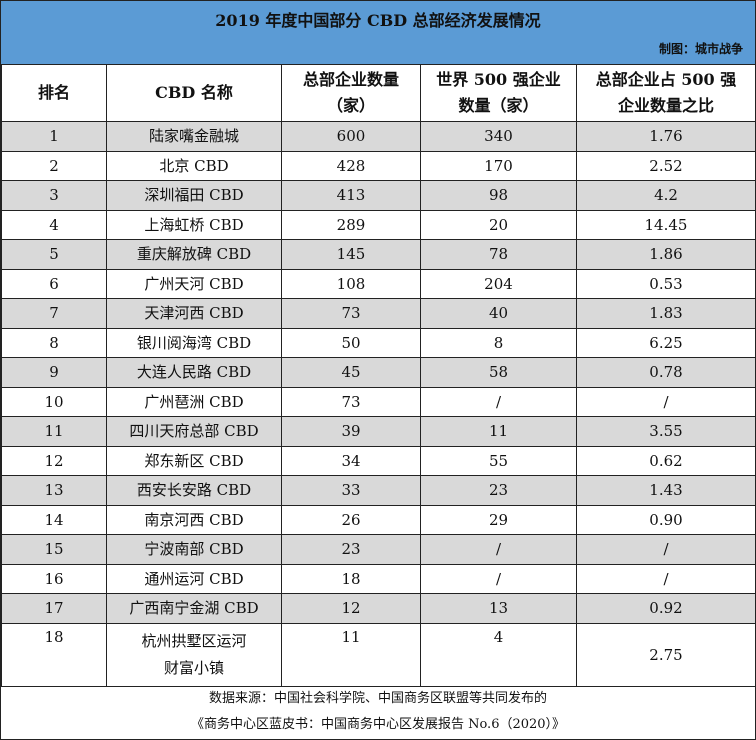  Describe the element at coordinates (666, 490) in the screenshot. I see `ratio-cell: 1.43` at that location.